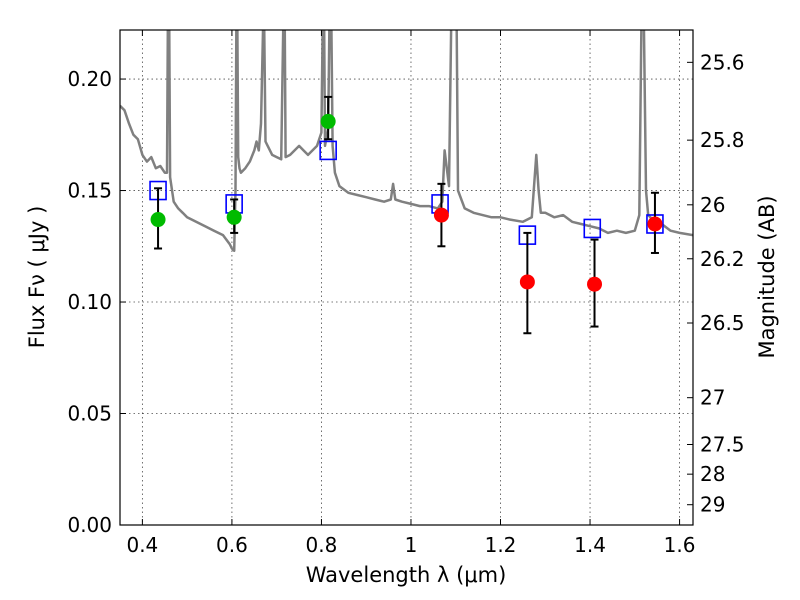  I want to click on y2-axis: 25.6 25.8 26 26.2 26.5 27 27.5 28 29, so click(716, 283).